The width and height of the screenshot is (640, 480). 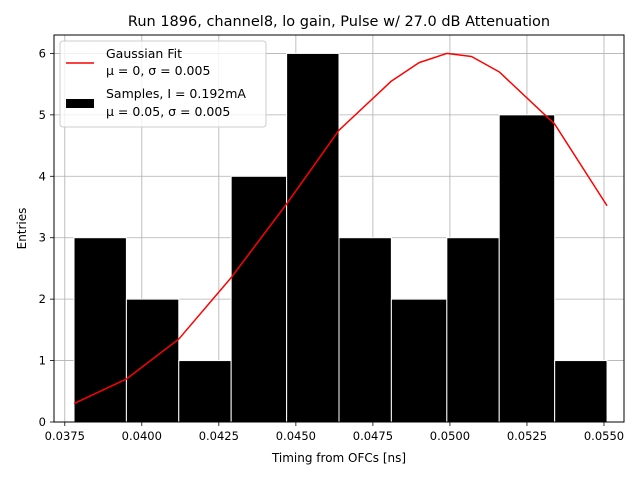 What do you see at coordinates (65, 436) in the screenshot?
I see `x-tick-label: 0.0375` at bounding box center [65, 436].